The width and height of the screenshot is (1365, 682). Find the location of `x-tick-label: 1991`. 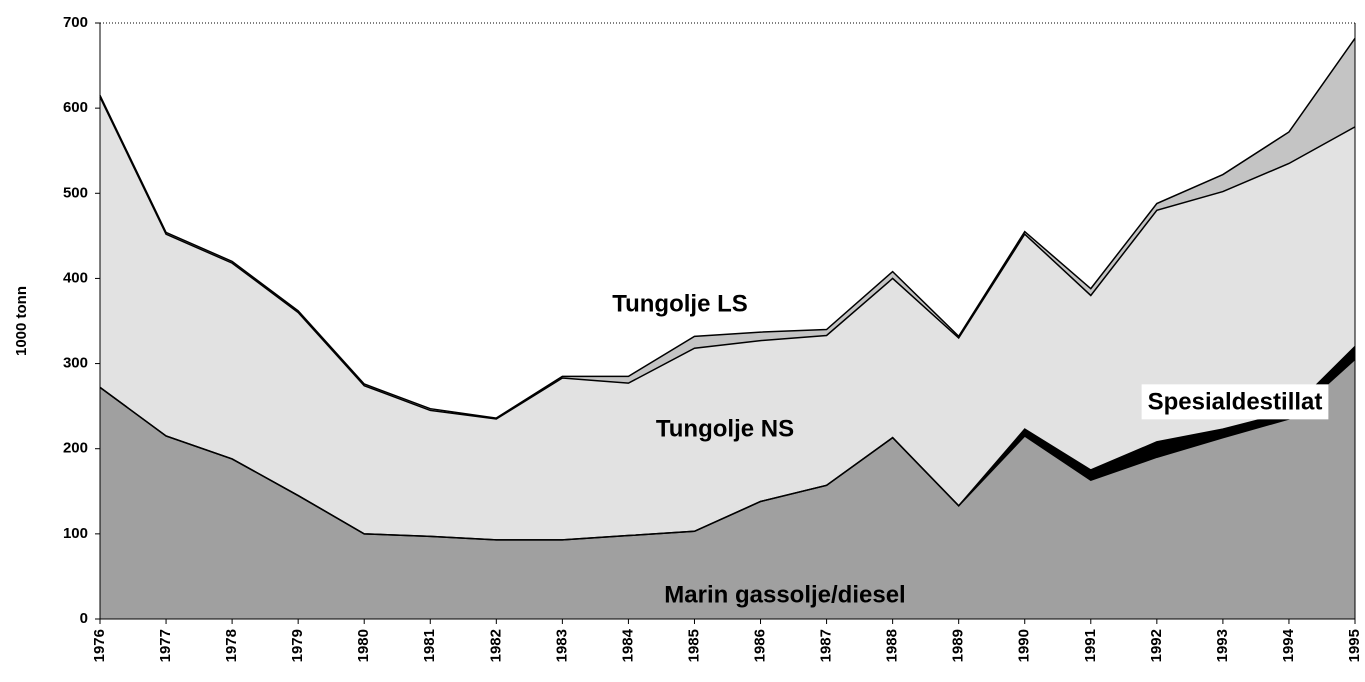

x-tick-label: 1991 is located at coordinates (1090, 645).